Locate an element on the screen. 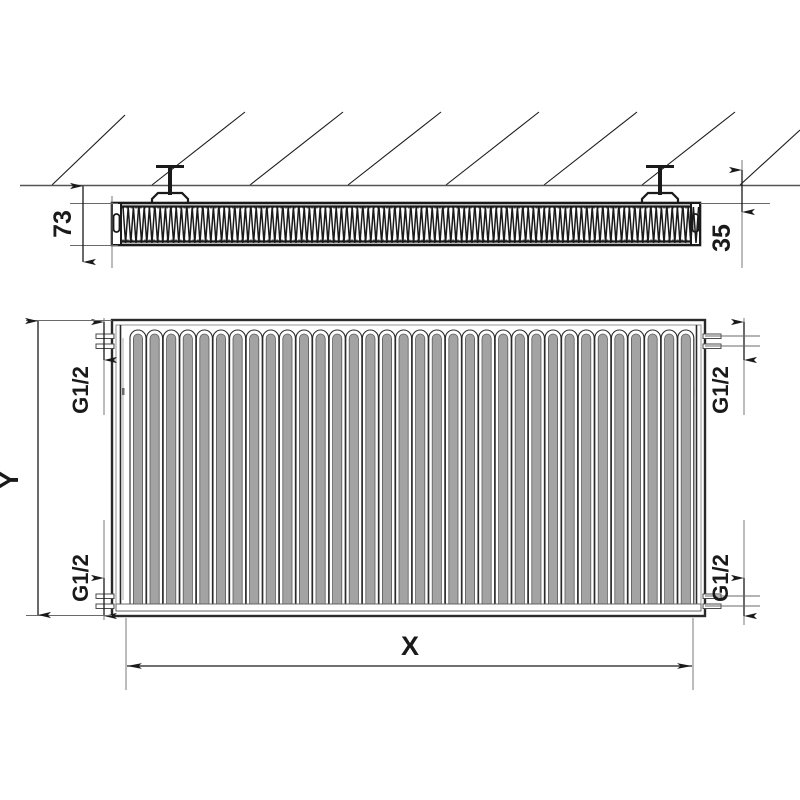  connection-label-top-left: G1/2 is located at coordinates (80, 390).